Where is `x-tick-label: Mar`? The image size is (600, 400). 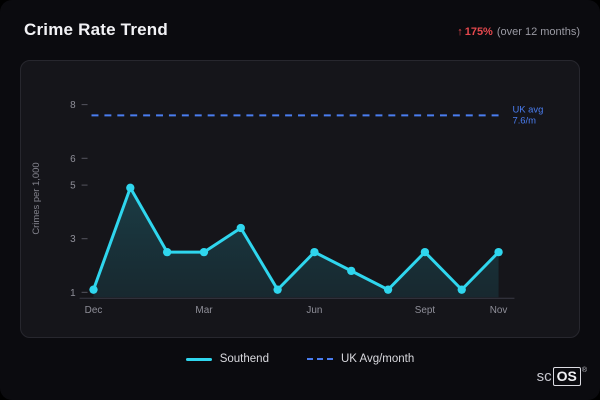
x-tick-label: Mar is located at coordinates (204, 310).